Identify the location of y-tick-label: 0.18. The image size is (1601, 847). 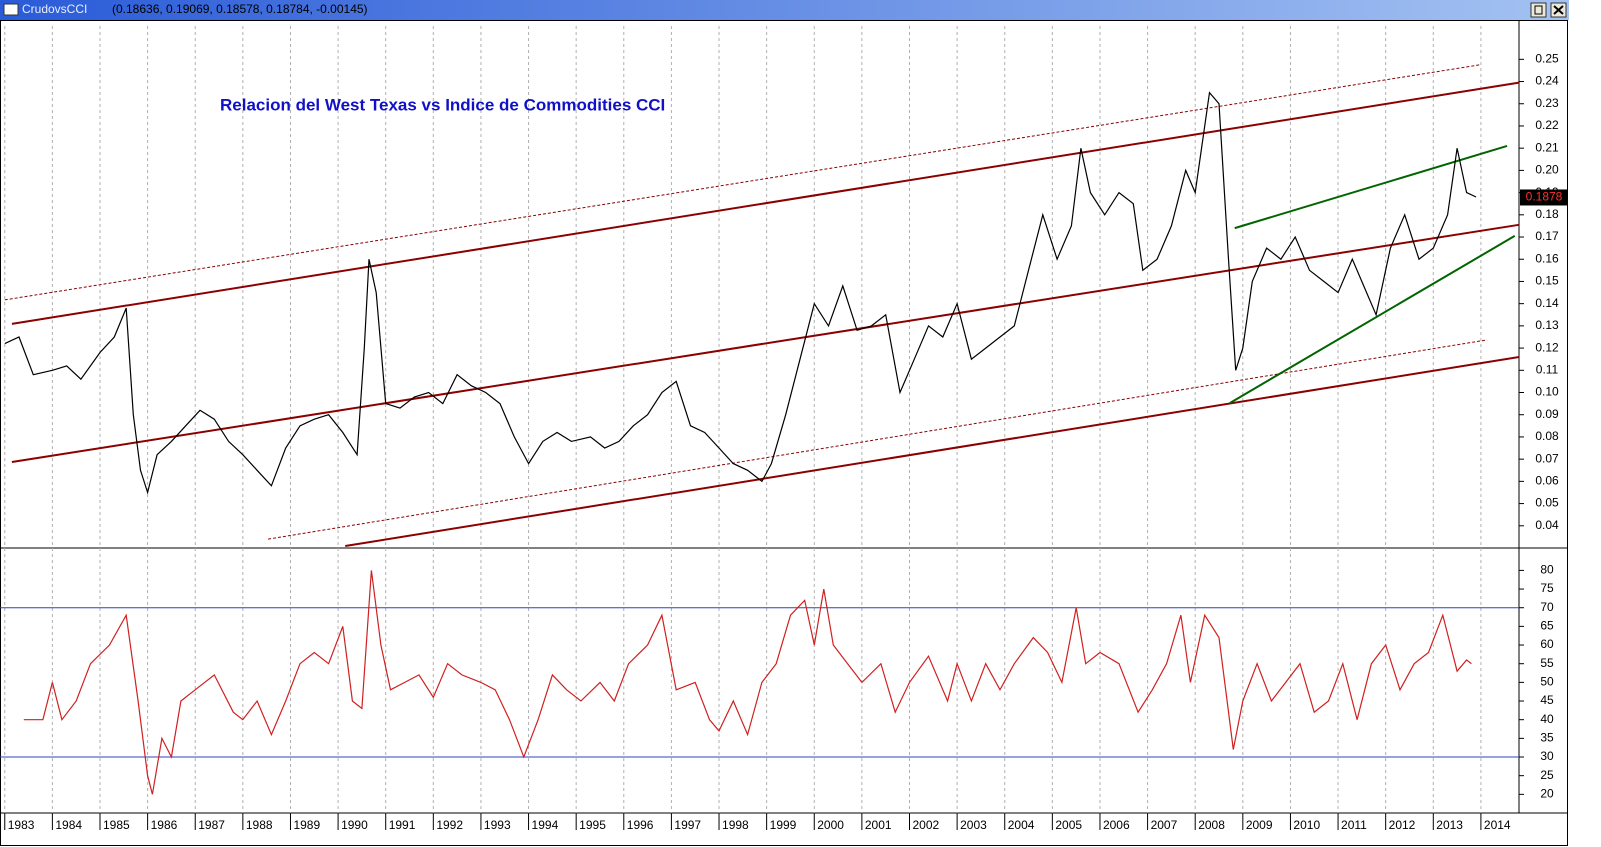
(1547, 214).